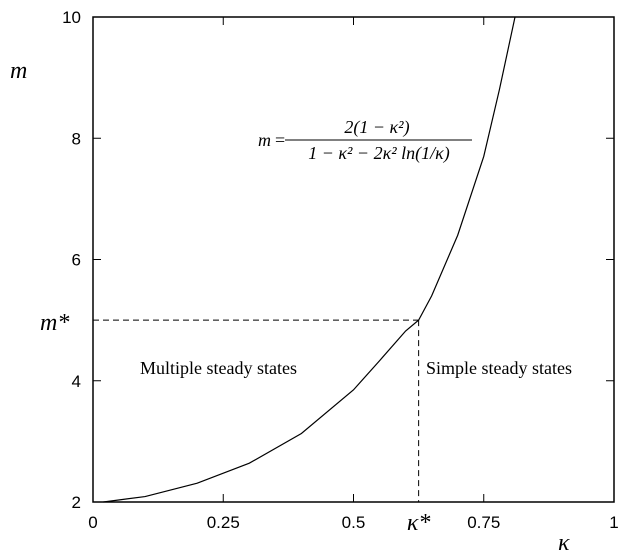  What do you see at coordinates (223, 522) in the screenshot?
I see `x-tick-label: 0.25` at bounding box center [223, 522].